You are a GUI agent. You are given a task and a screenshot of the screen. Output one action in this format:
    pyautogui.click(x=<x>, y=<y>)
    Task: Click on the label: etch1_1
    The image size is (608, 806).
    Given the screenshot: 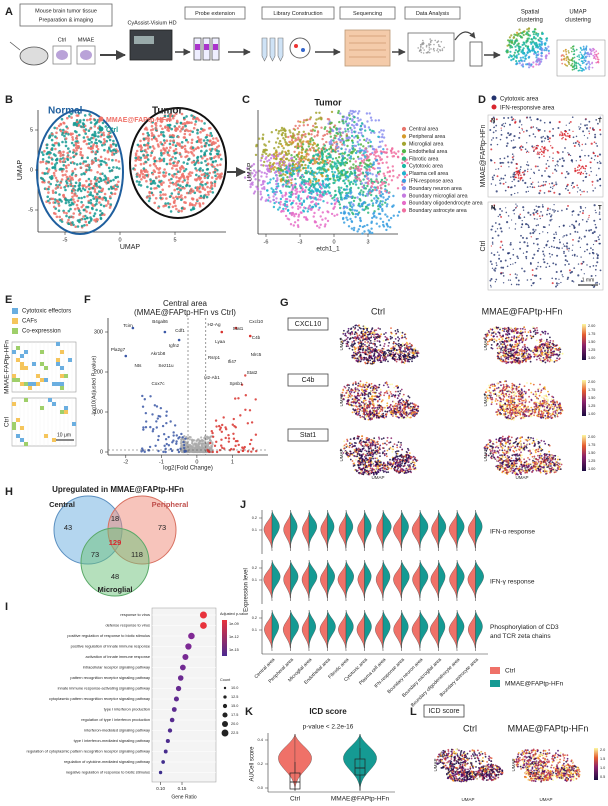 What is the action you would take?
    pyautogui.click(x=328, y=249)
    